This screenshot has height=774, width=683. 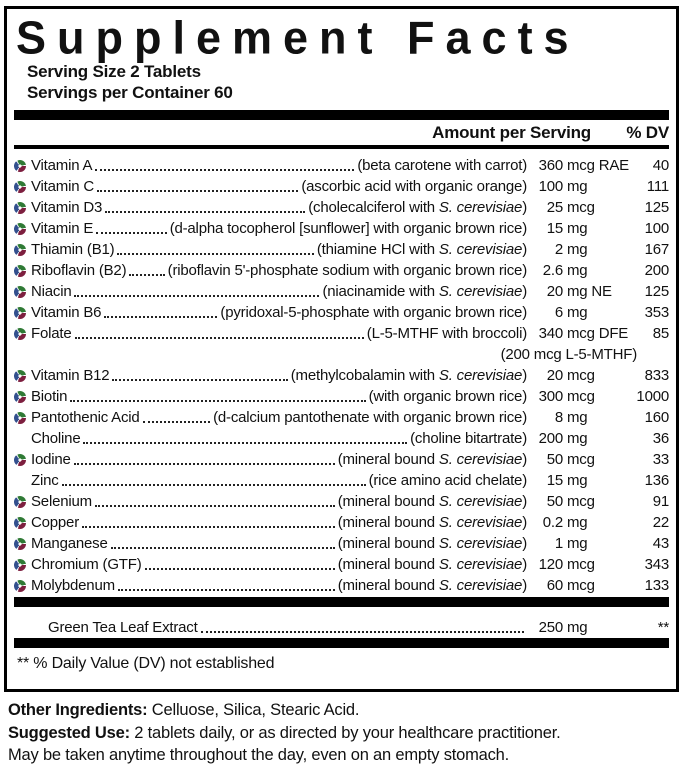 What do you see at coordinates (51, 333) in the screenshot?
I see `nutrient-name: Folate` at bounding box center [51, 333].